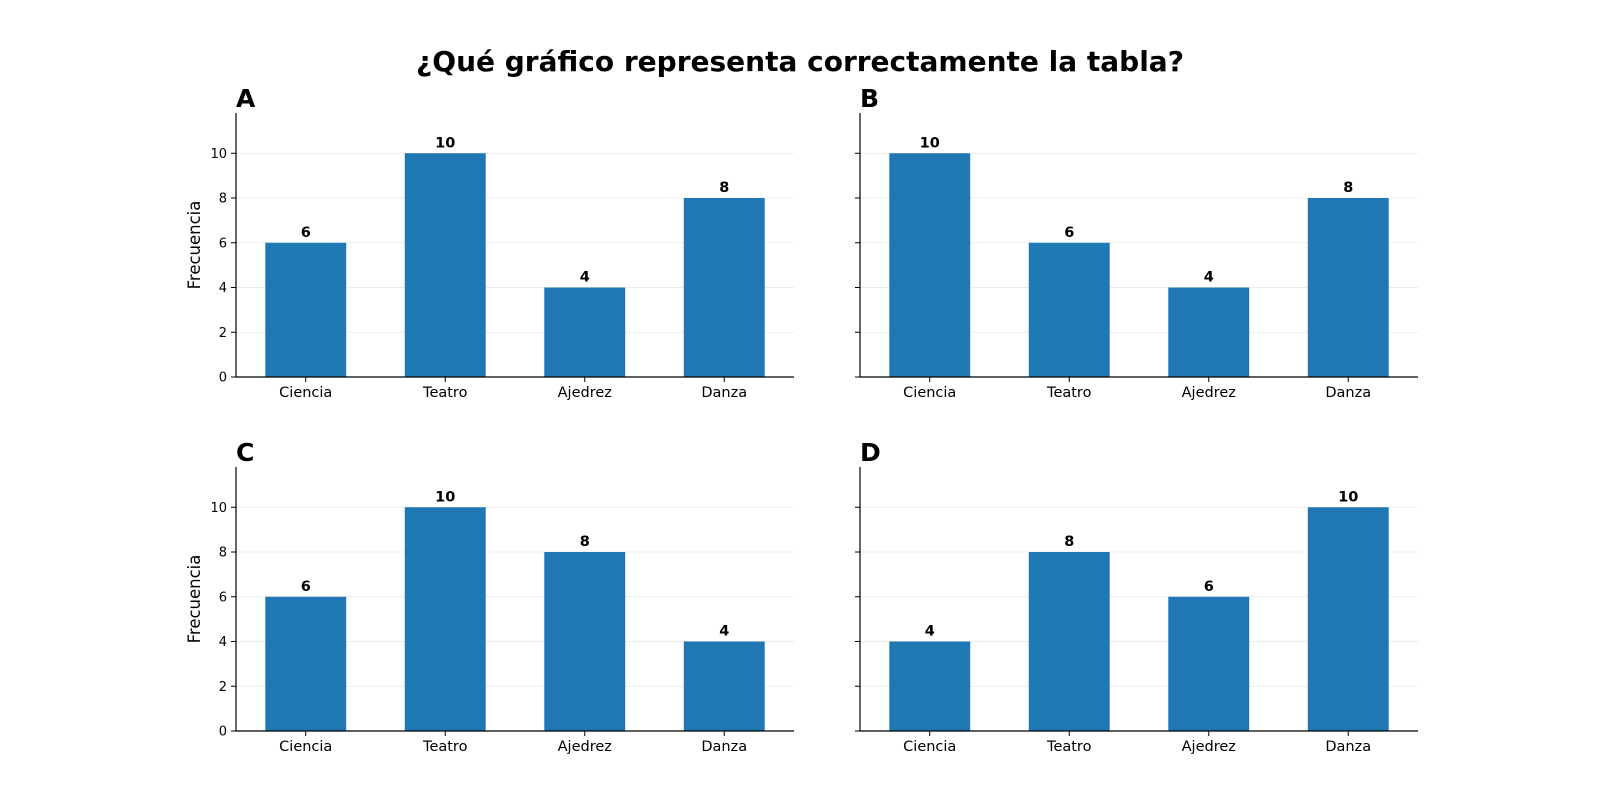  Describe the element at coordinates (869, 98) in the screenshot. I see `panel-letter: B` at that location.